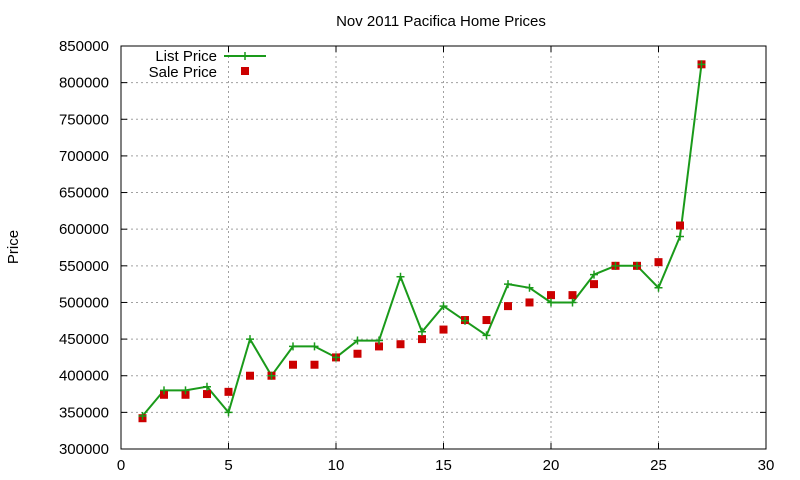 This screenshot has width=800, height=480. Describe the element at coordinates (443, 465) in the screenshot. I see `x-tick-label: 15` at that location.